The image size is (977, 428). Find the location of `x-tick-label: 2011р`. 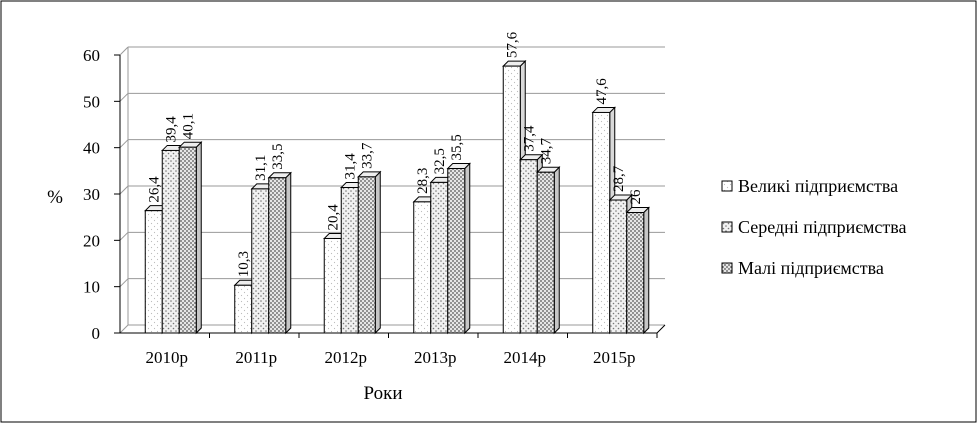

x-tick-label: 2011р is located at coordinates (256, 357).